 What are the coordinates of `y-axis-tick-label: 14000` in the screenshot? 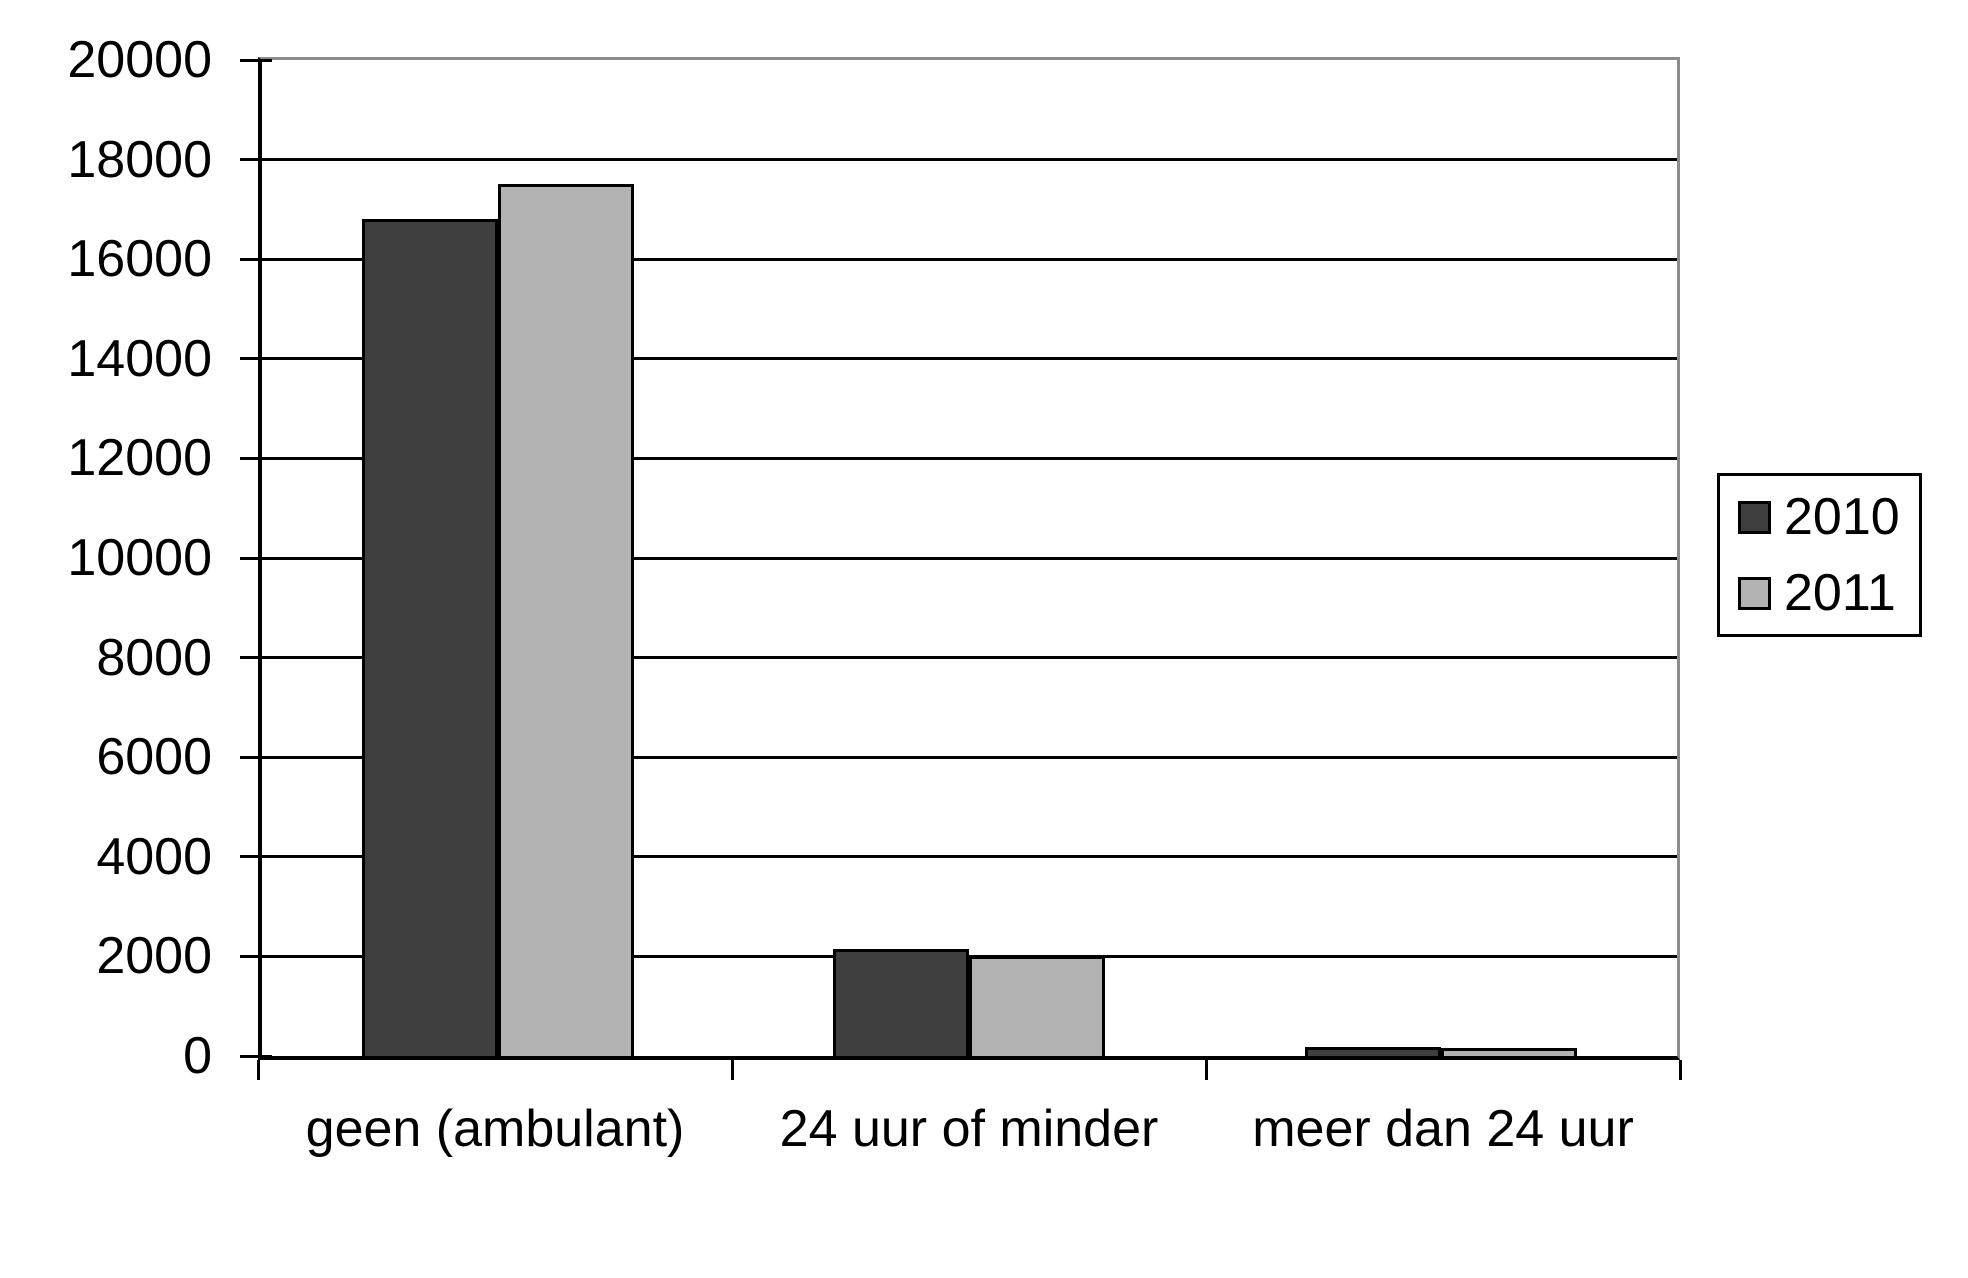 It's located at (139, 358).